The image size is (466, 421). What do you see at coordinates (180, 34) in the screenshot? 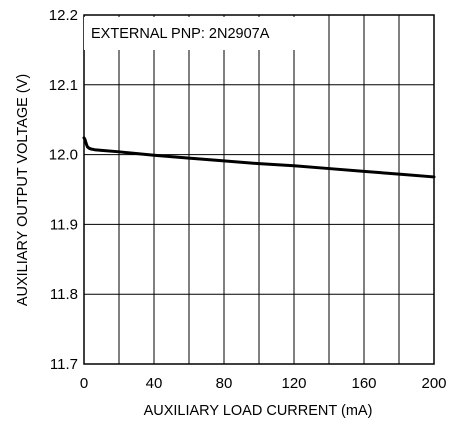
I see `annotation-text: EXTERNAL PNP: 2N2907A` at bounding box center [180, 34].